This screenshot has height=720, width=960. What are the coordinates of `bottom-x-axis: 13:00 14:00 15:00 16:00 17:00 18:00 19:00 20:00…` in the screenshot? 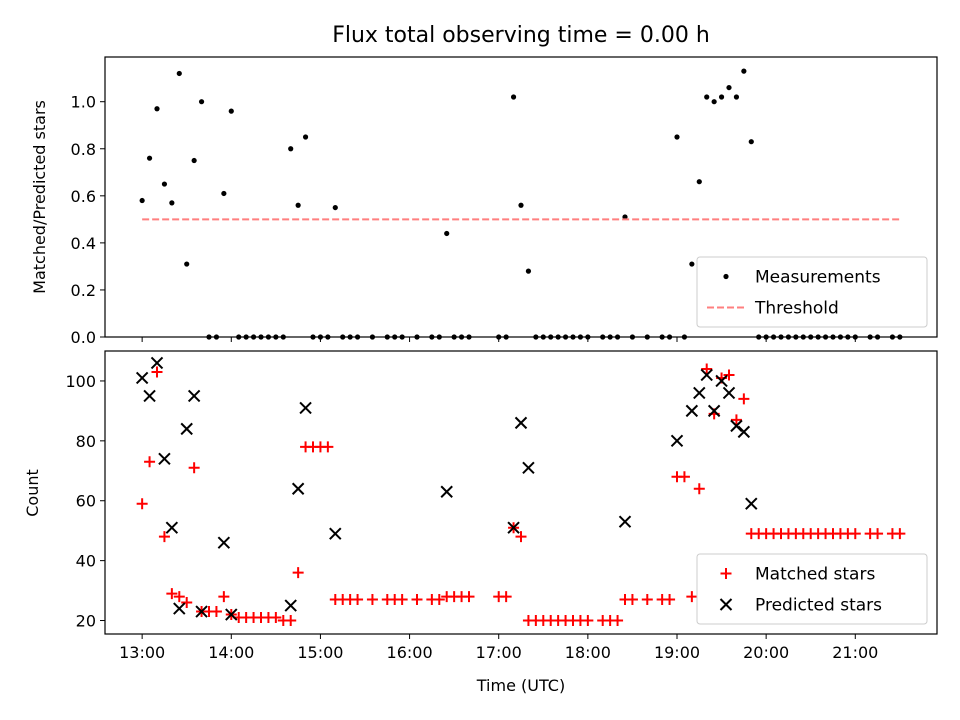 It's located at (498, 648).